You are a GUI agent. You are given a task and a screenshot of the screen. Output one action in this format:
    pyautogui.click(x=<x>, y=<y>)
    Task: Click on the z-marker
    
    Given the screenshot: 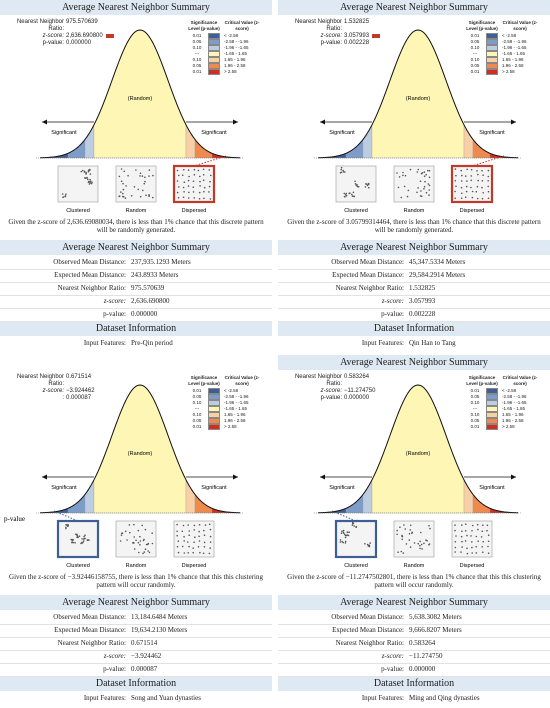 What is the action you would take?
    pyautogui.click(x=109, y=36)
    